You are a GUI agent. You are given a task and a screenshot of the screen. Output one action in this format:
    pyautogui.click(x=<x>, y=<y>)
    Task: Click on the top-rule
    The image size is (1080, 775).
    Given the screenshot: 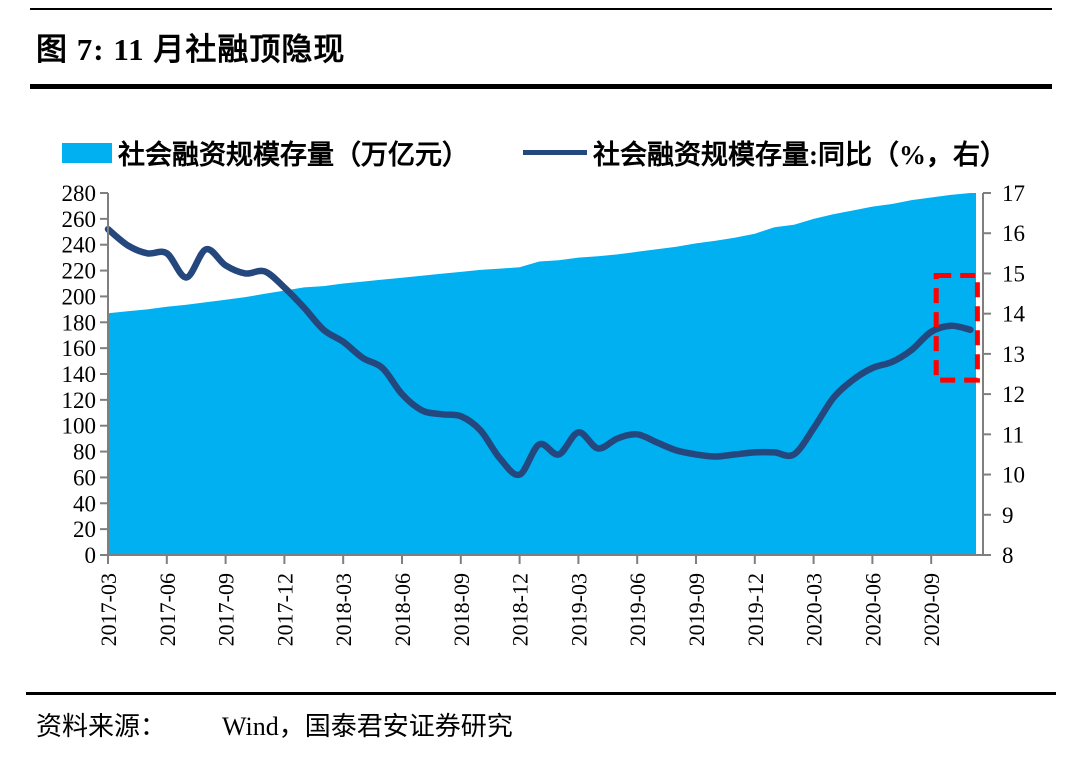 What is the action you would take?
    pyautogui.click(x=541, y=9)
    